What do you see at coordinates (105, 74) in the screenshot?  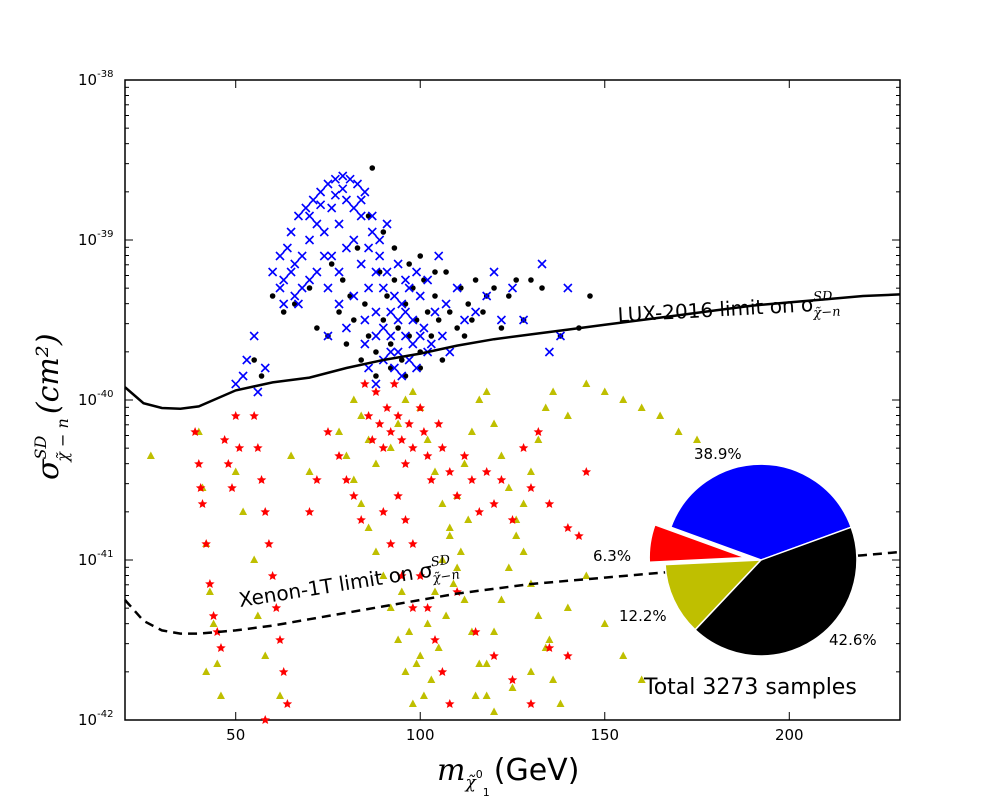 I see `y-tick-exp: -38` at bounding box center [105, 74].